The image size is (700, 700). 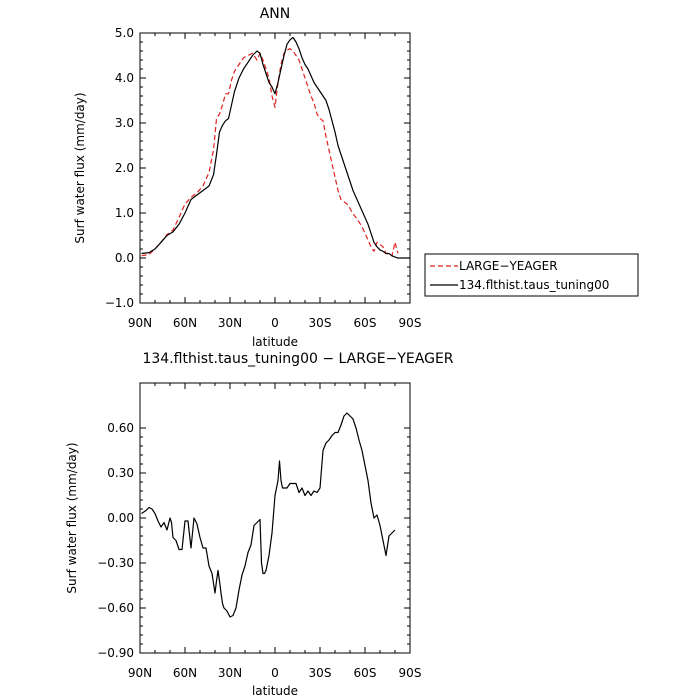 I want to click on legend: LARGE−YEAGER 134.flthist.taus_tuning00, so click(x=531, y=275).